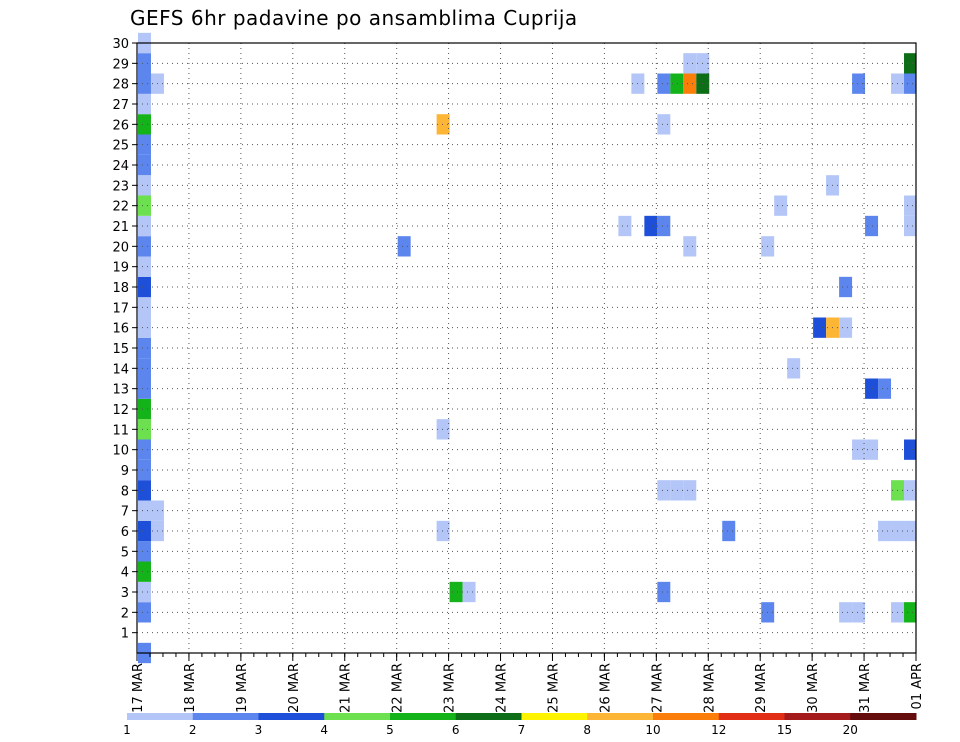 The width and height of the screenshot is (960, 742). Describe the element at coordinates (120, 227) in the screenshot. I see `y-tick-label: 21` at that location.